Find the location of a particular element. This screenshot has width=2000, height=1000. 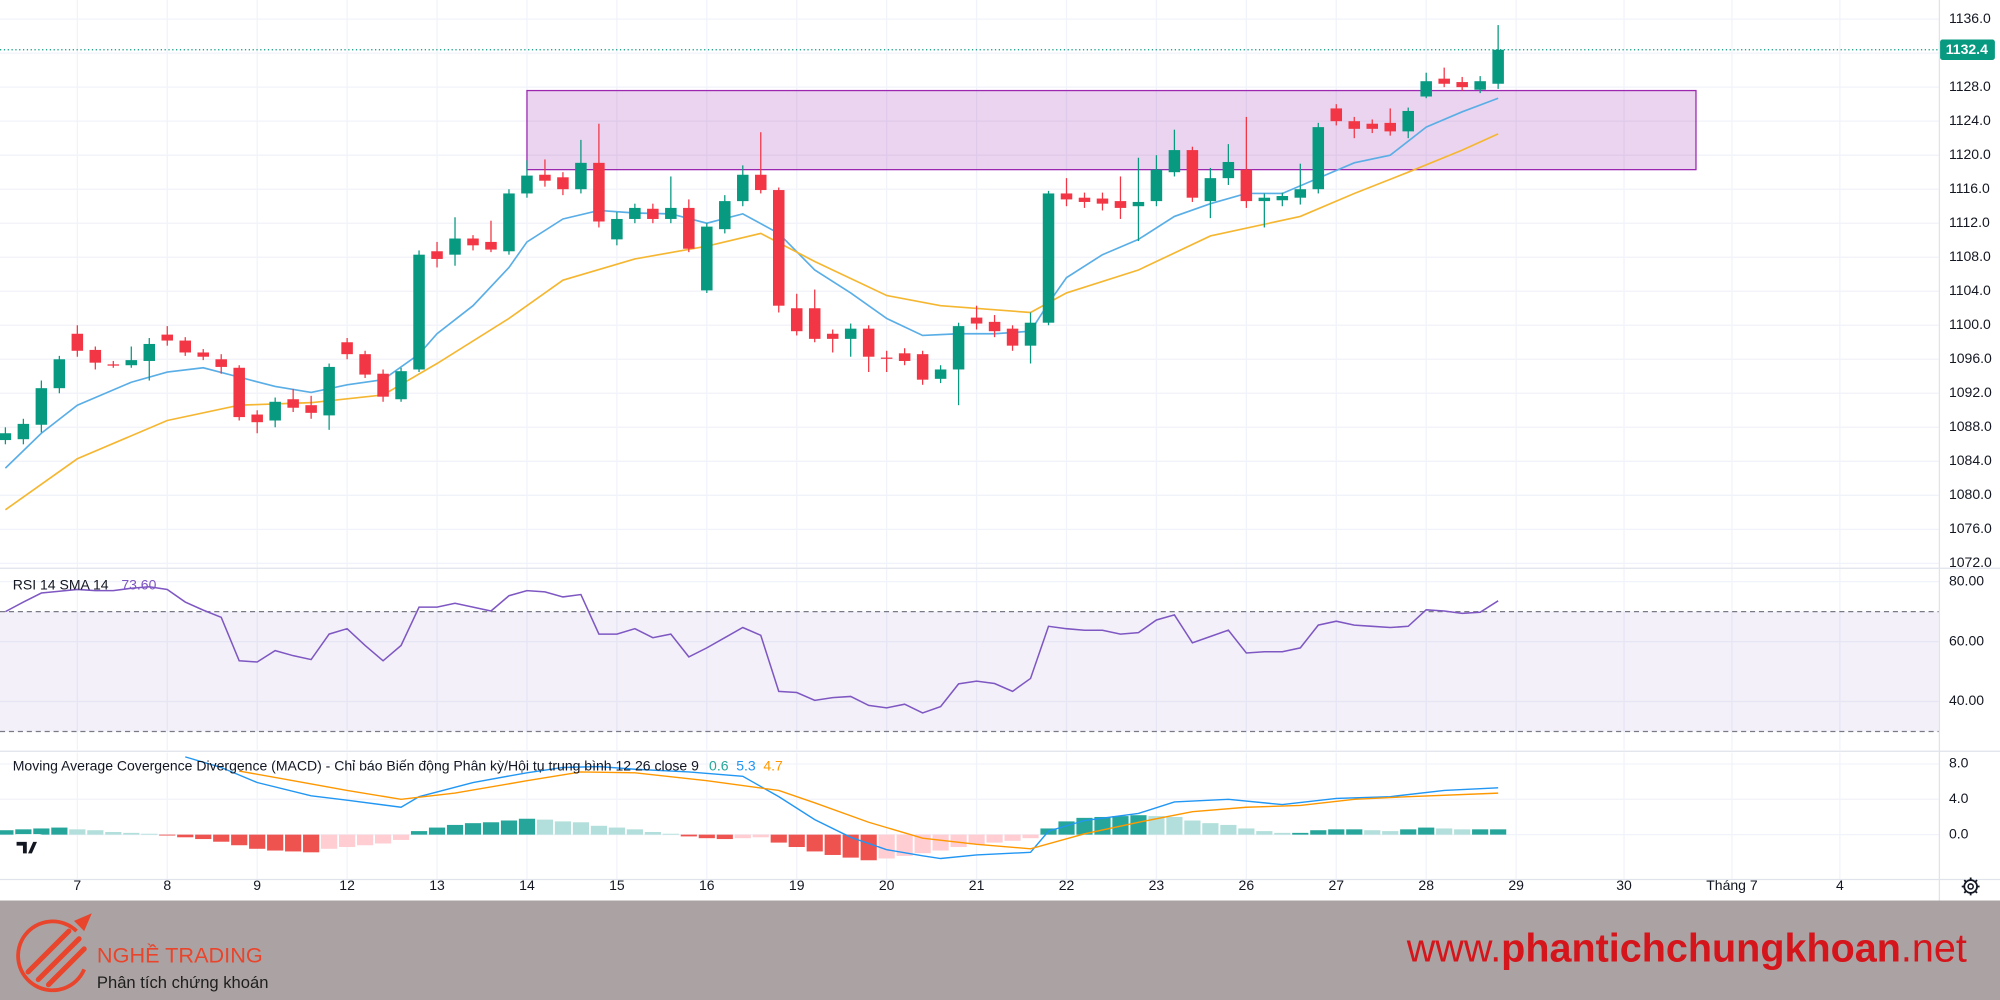

y-tick-label: 1124.0 is located at coordinates (1970, 120).